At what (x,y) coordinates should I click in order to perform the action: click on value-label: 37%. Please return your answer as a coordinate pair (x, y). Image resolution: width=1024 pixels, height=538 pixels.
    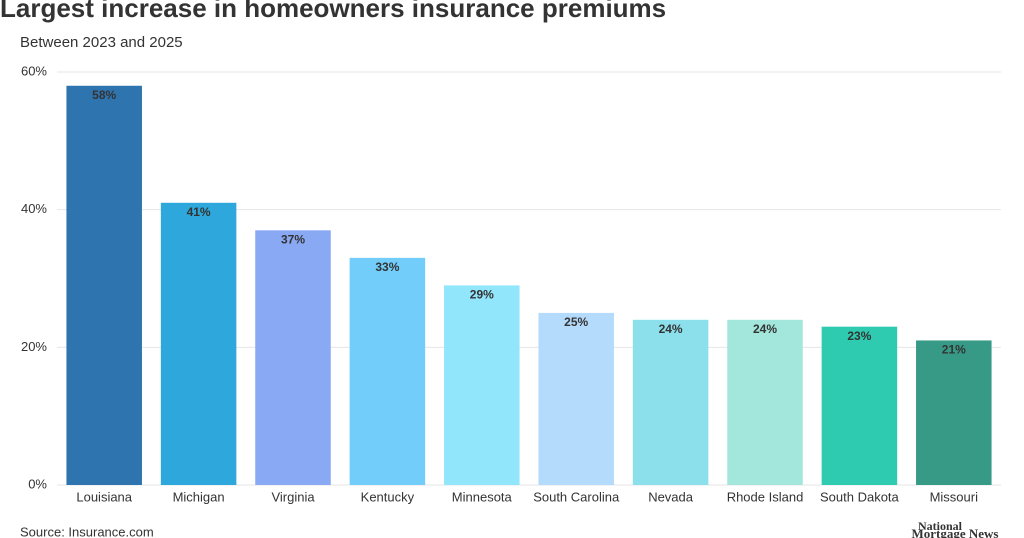
    Looking at the image, I should click on (293, 239).